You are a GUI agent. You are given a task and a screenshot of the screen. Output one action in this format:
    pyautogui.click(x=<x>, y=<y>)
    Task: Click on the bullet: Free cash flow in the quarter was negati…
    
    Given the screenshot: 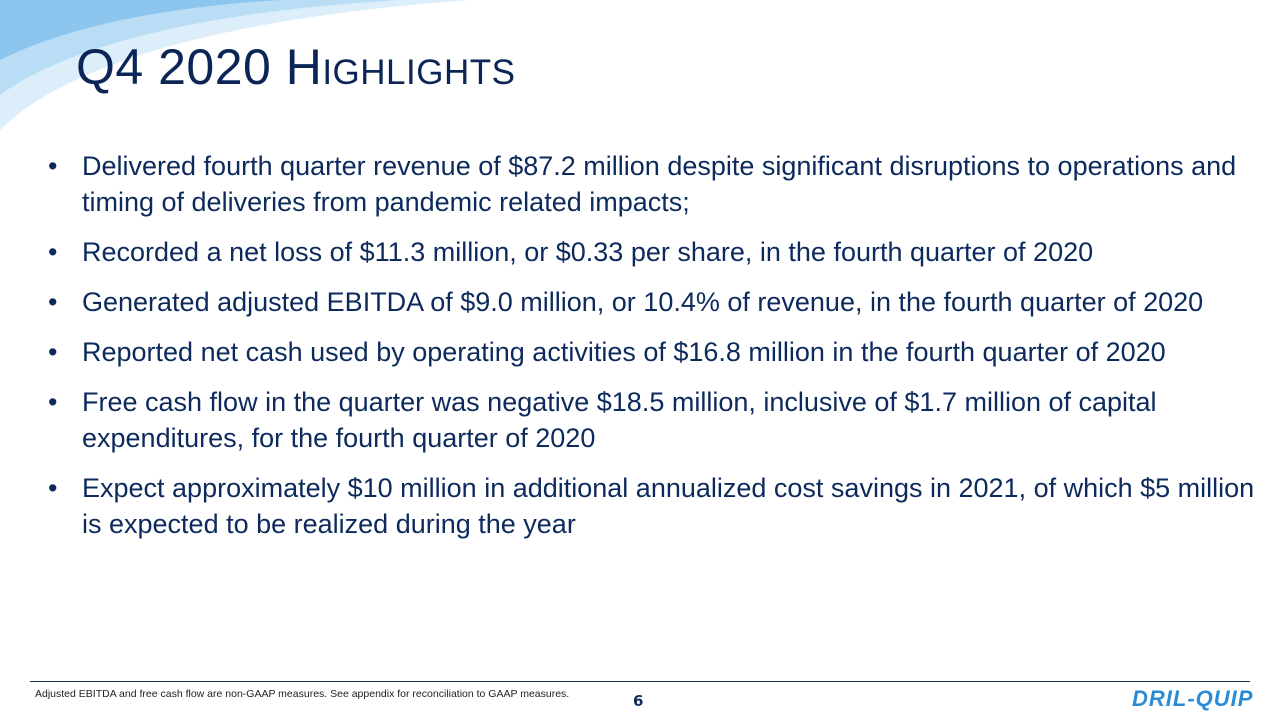 What is the action you would take?
    pyautogui.click(x=655, y=420)
    